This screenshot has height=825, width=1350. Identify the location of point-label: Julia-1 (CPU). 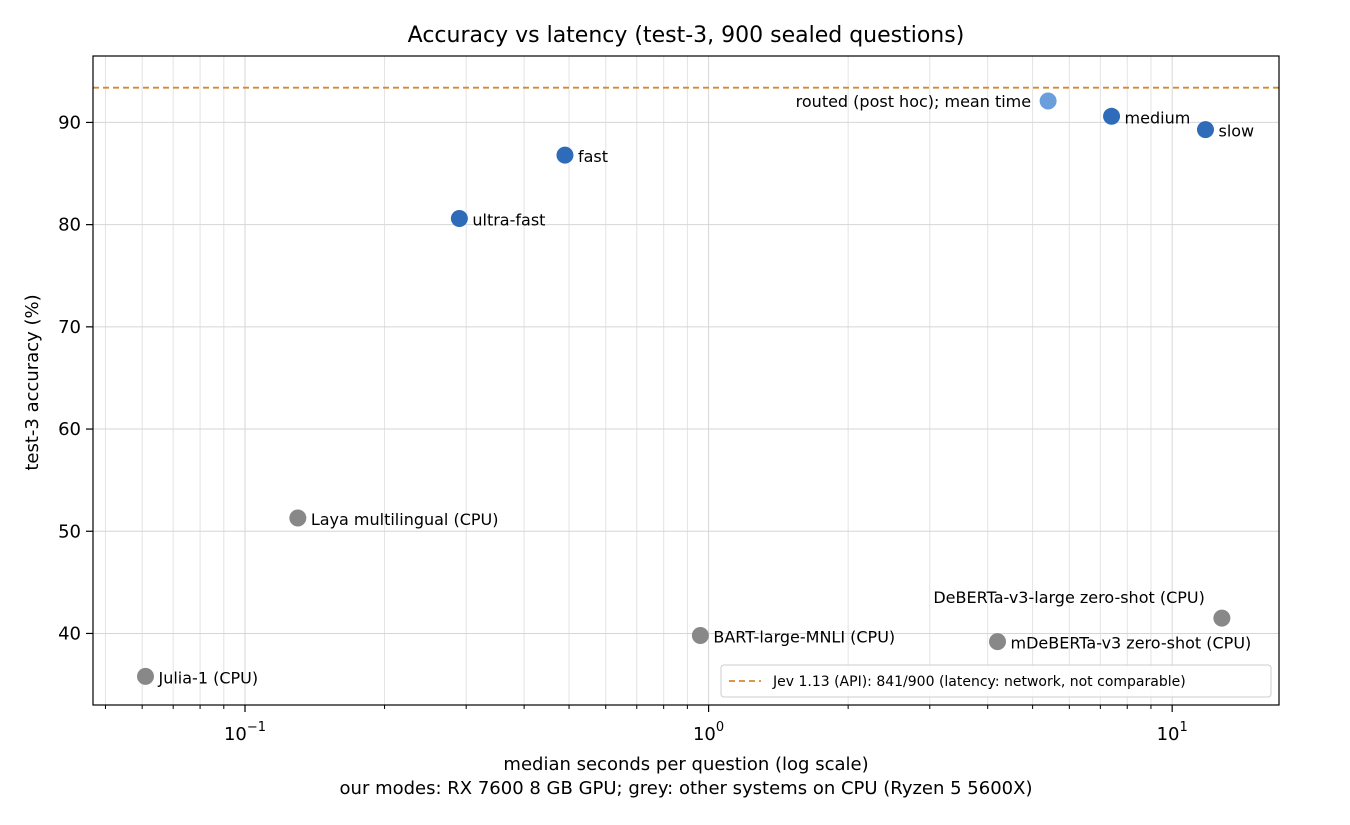
(207, 677).